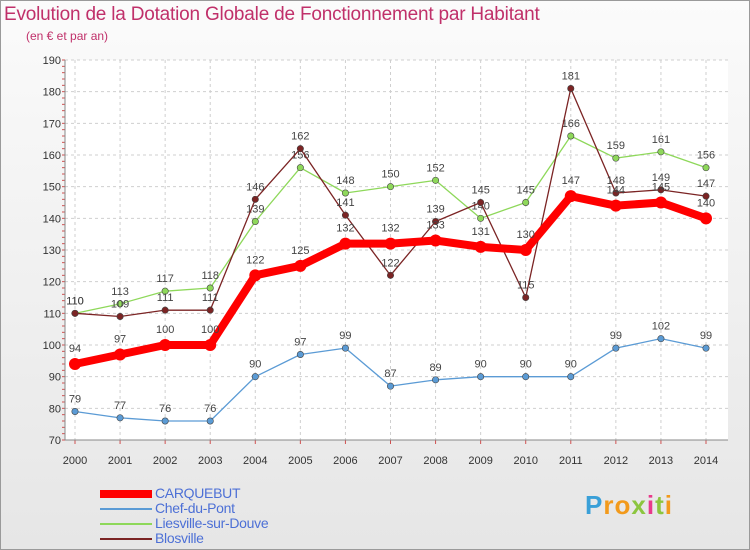  I want to click on logo-letter: x, so click(639, 505).